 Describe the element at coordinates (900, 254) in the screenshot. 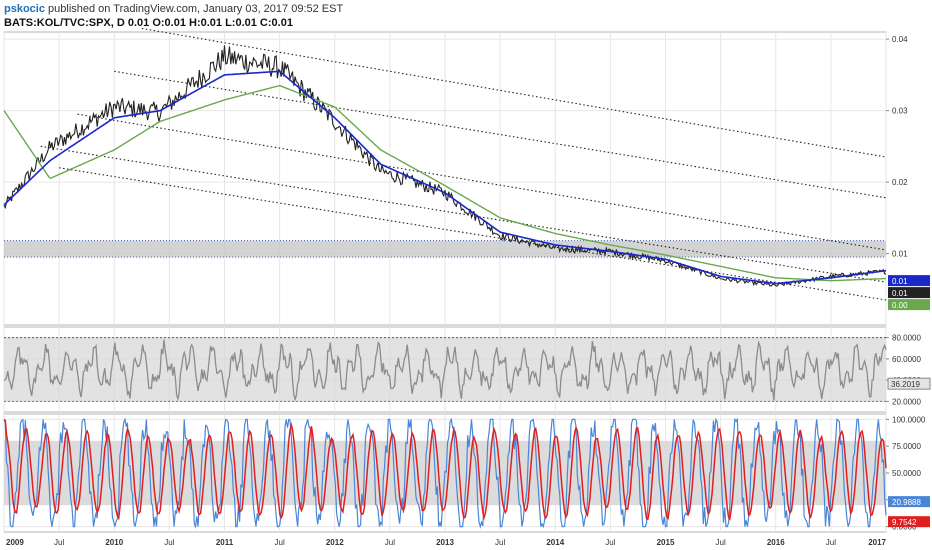

I see `price-y-tick-label-0: 0.01` at that location.